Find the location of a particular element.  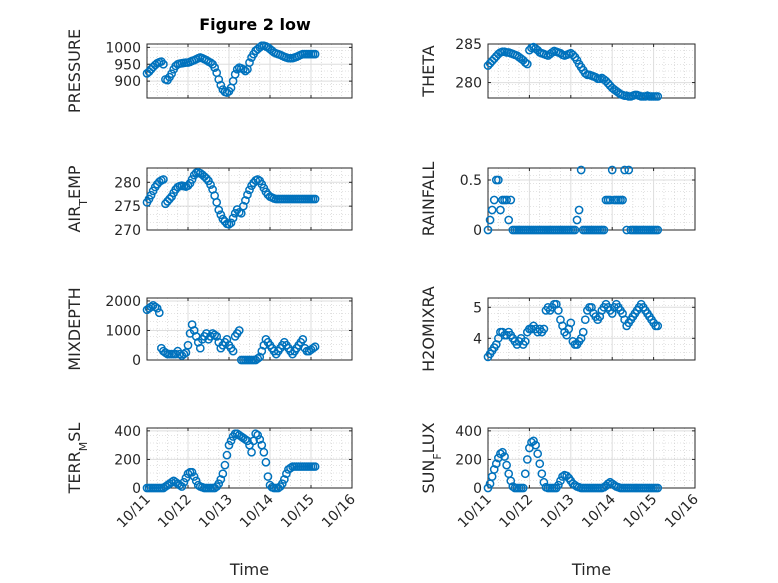

y-tick-label: 200 is located at coordinates (127, 460).